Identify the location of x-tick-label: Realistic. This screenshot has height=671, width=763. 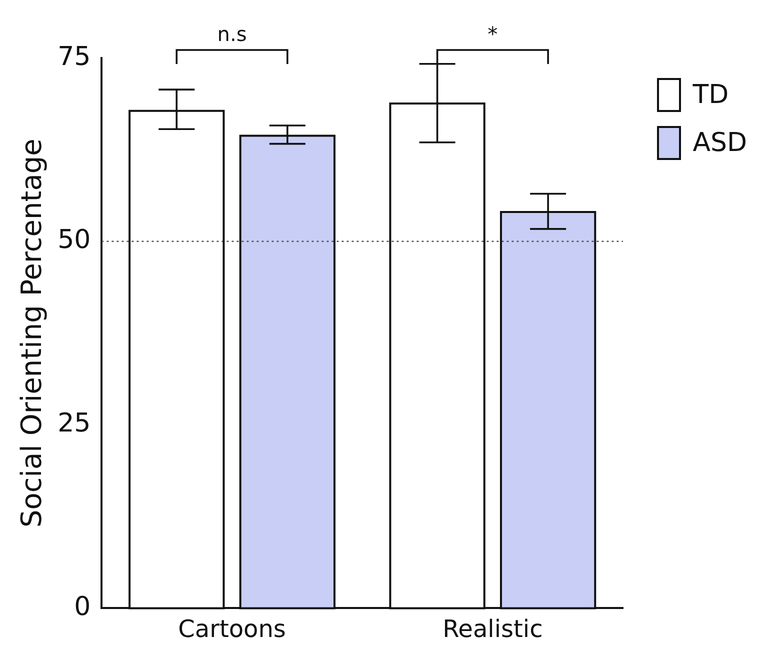
(492, 628).